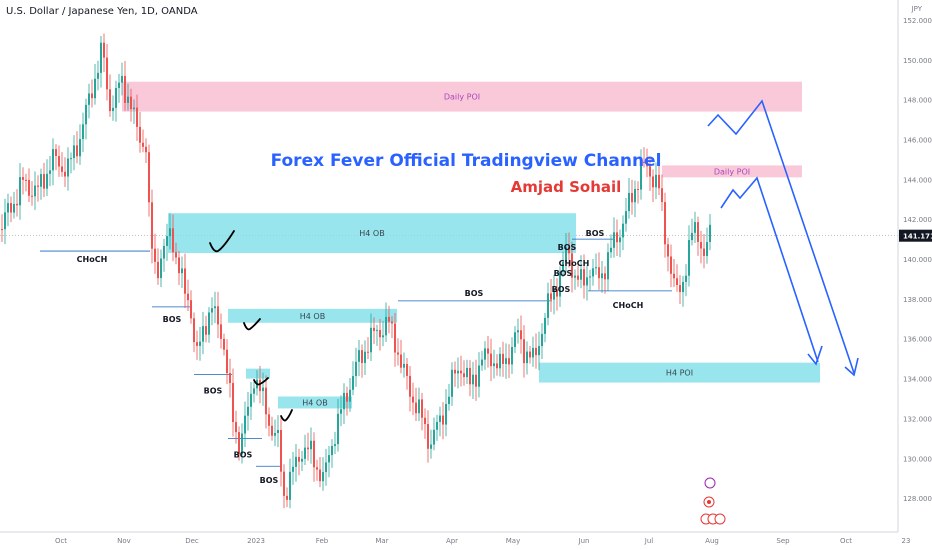 This screenshot has width=932, height=550. Describe the element at coordinates (712, 541) in the screenshot. I see `x-tick-label: Aug` at that location.